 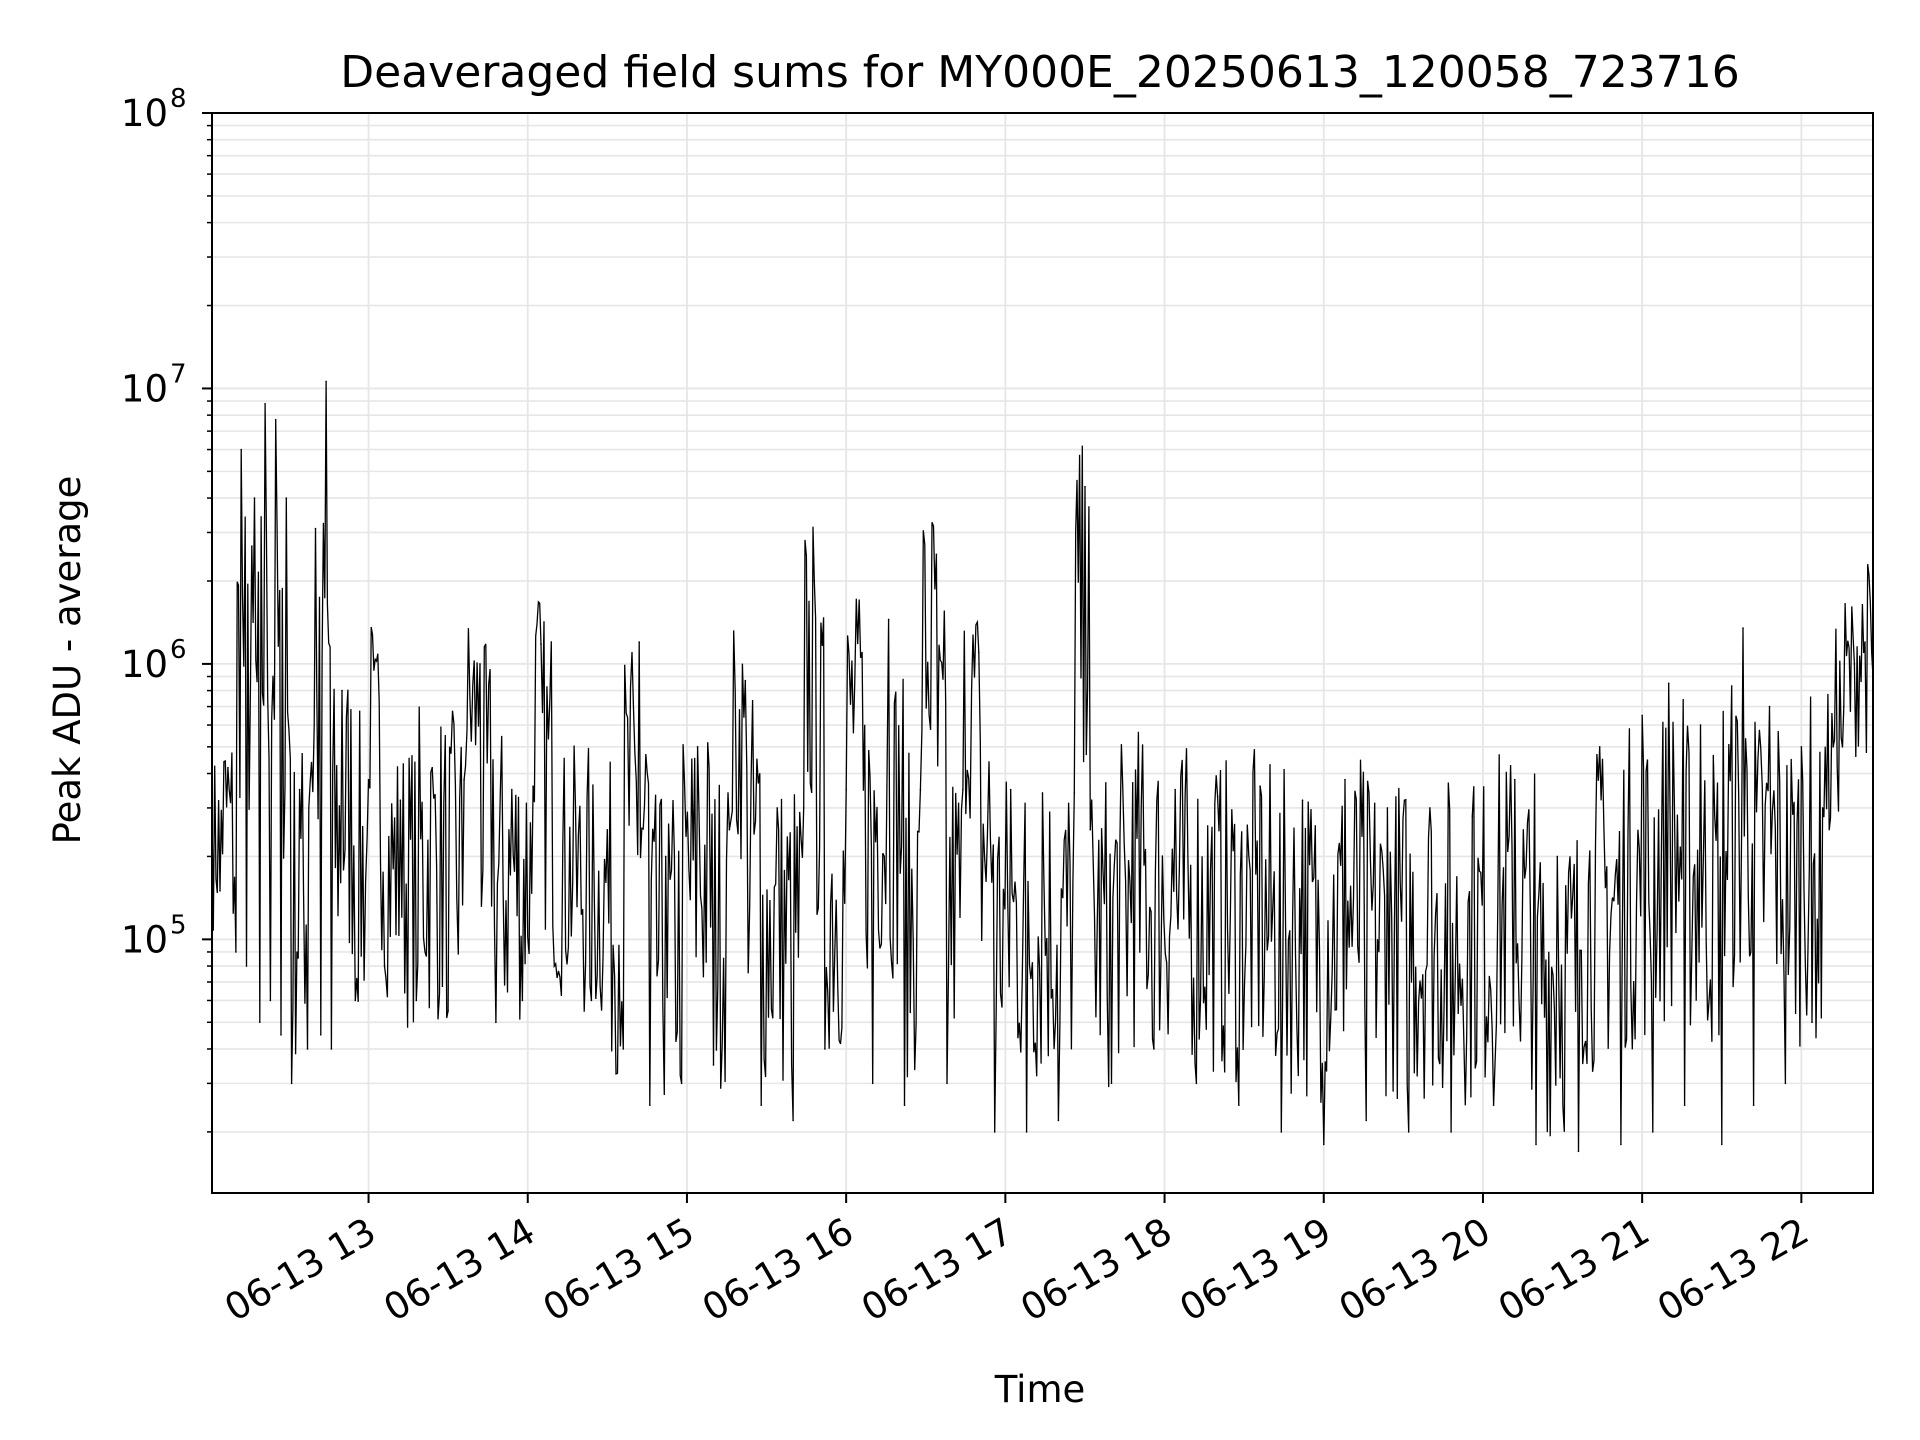 What do you see at coordinates (67, 660) in the screenshot?
I see `y-axis-label: Peak ADU - average` at bounding box center [67, 660].